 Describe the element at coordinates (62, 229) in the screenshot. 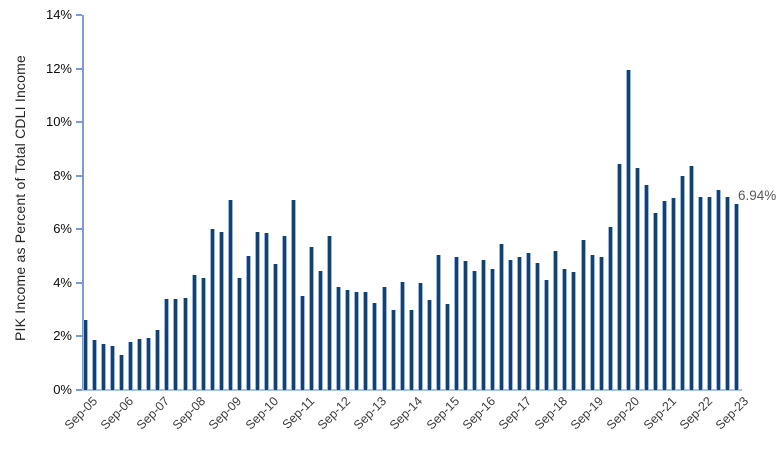

I see `y-tick-label: 6%` at that location.